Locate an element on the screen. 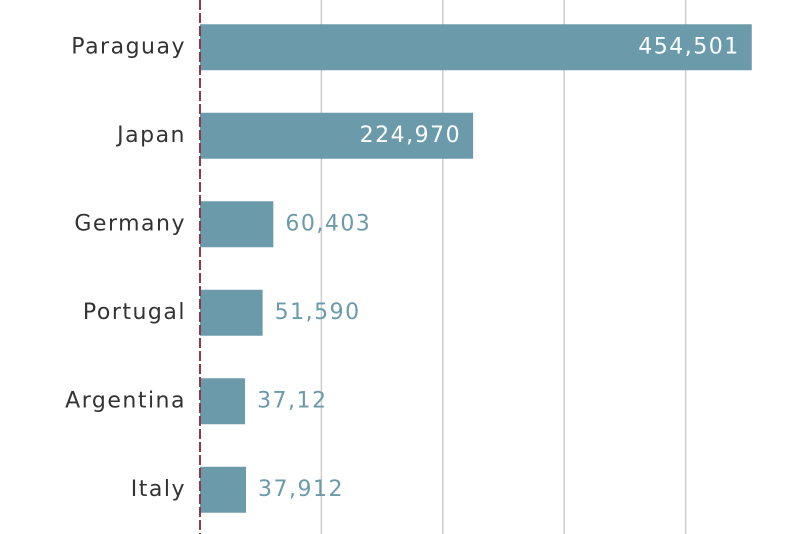  value-label: 224,970 is located at coordinates (410, 135).